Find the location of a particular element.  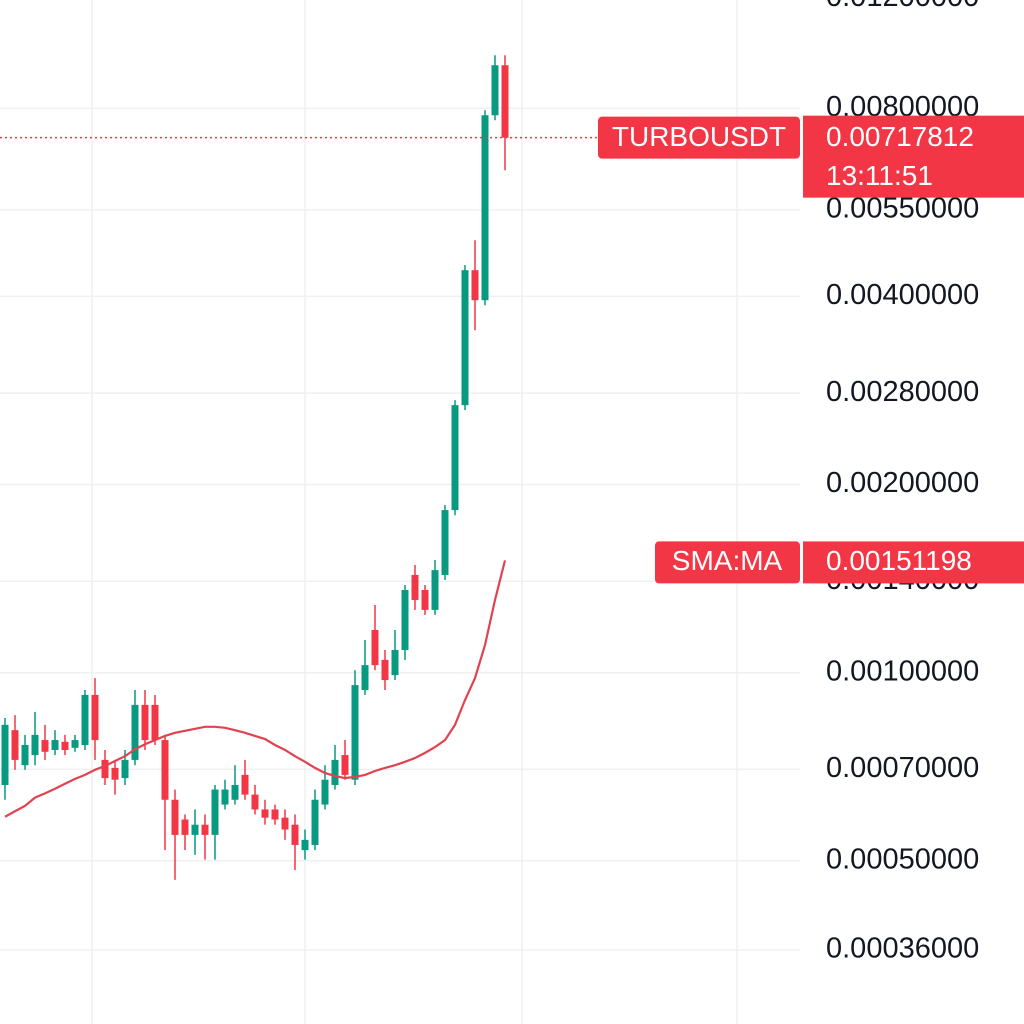

price-label: 0.00717812 is located at coordinates (900, 136).